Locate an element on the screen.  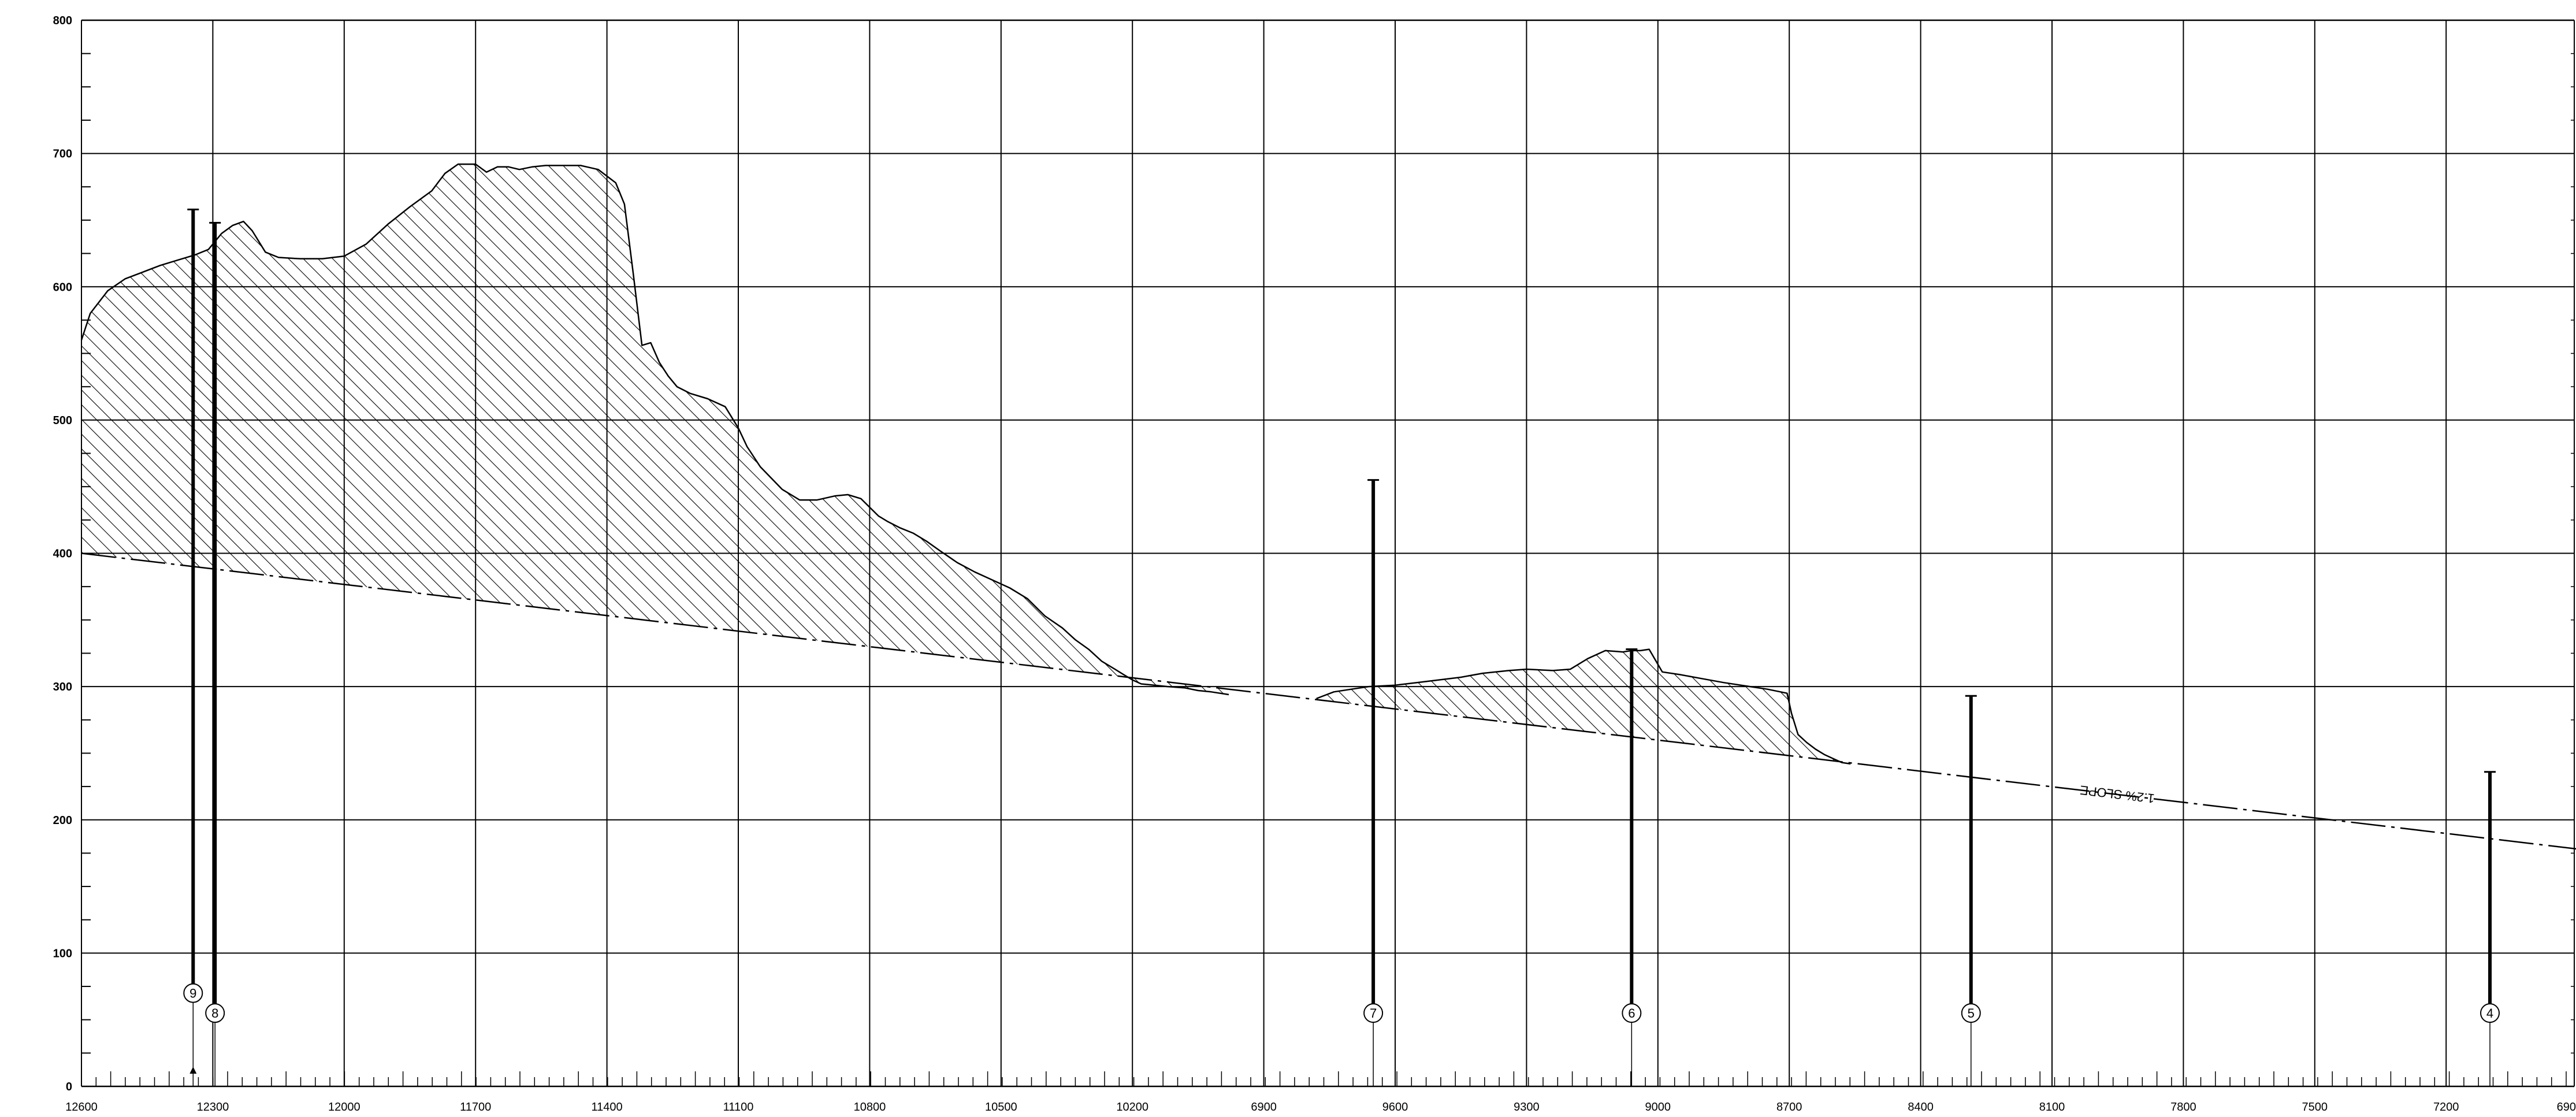
borehole-4-label: 4 is located at coordinates (2490, 1013).